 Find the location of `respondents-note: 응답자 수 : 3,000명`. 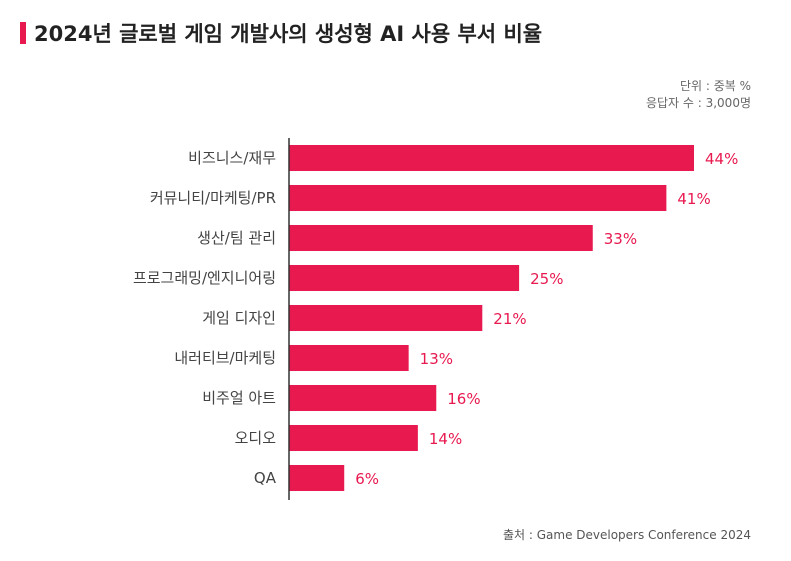

respondents-note: 응답자 수 : 3,000명 is located at coordinates (698, 103).